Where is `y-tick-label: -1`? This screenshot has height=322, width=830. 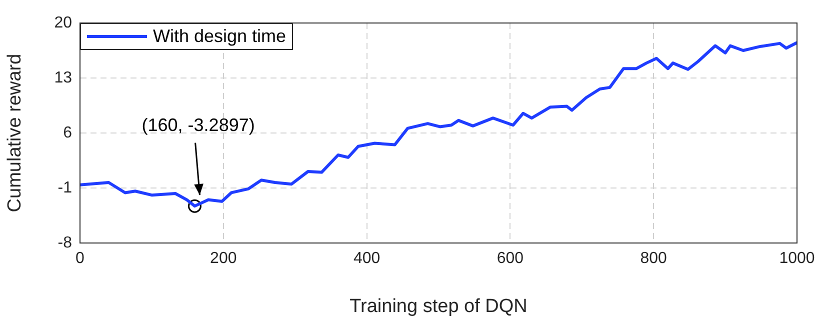
y-tick-label: -1 is located at coordinates (65, 187).